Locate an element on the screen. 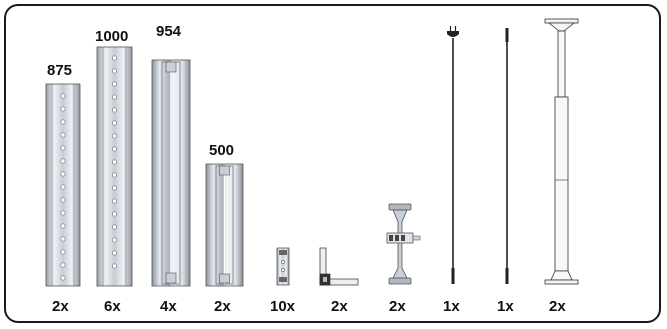  quantity-profile-954: 4x is located at coordinates (168, 306).